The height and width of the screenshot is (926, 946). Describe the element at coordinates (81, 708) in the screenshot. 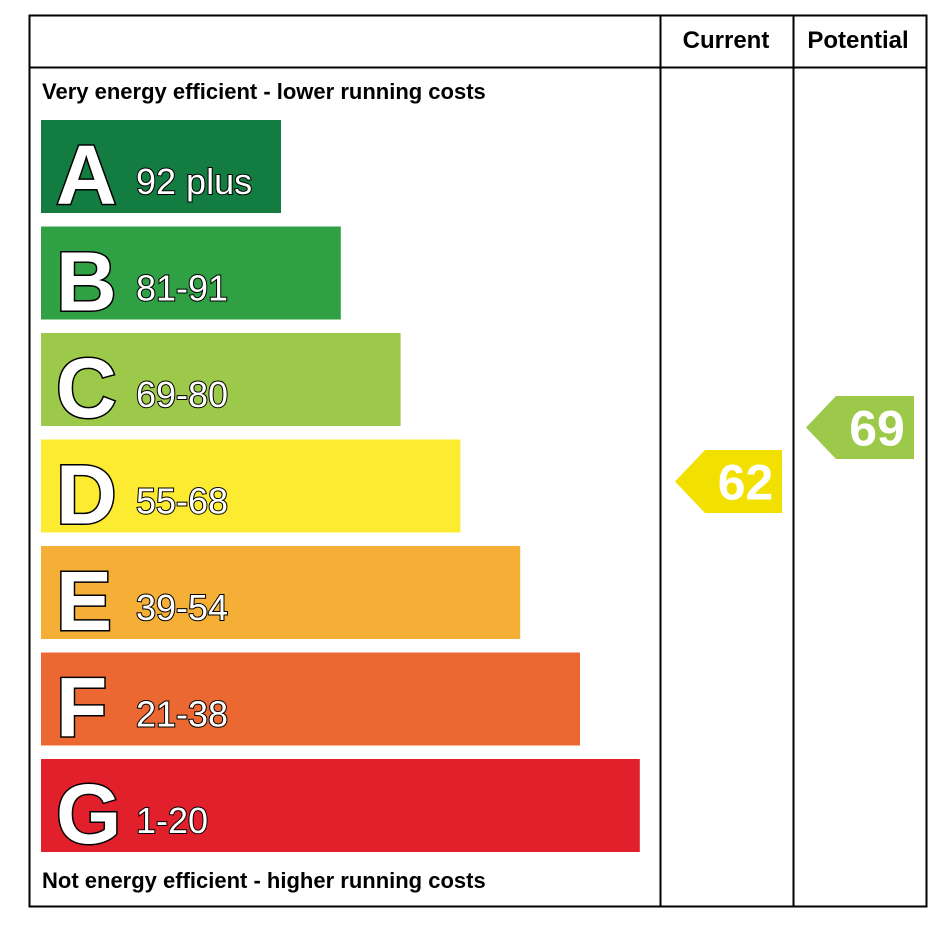

I see `band-letter: F` at that location.